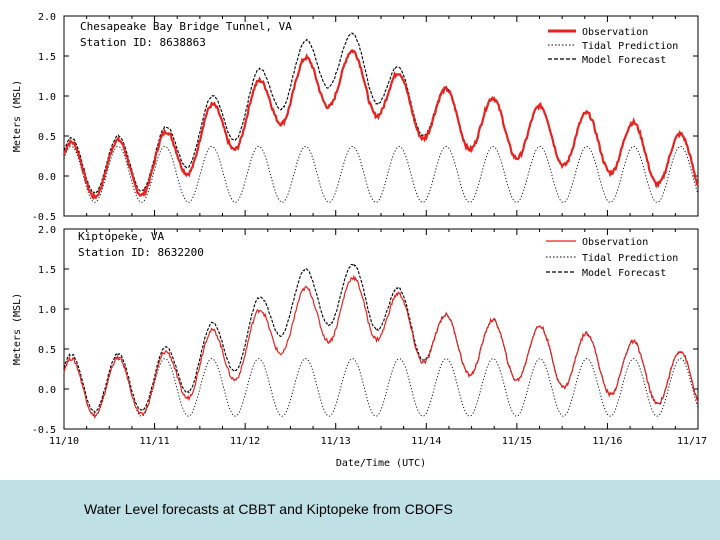  Describe the element at coordinates (381, 463) in the screenshot. I see `x-axis-label: Date/Time (UTC)` at that location.